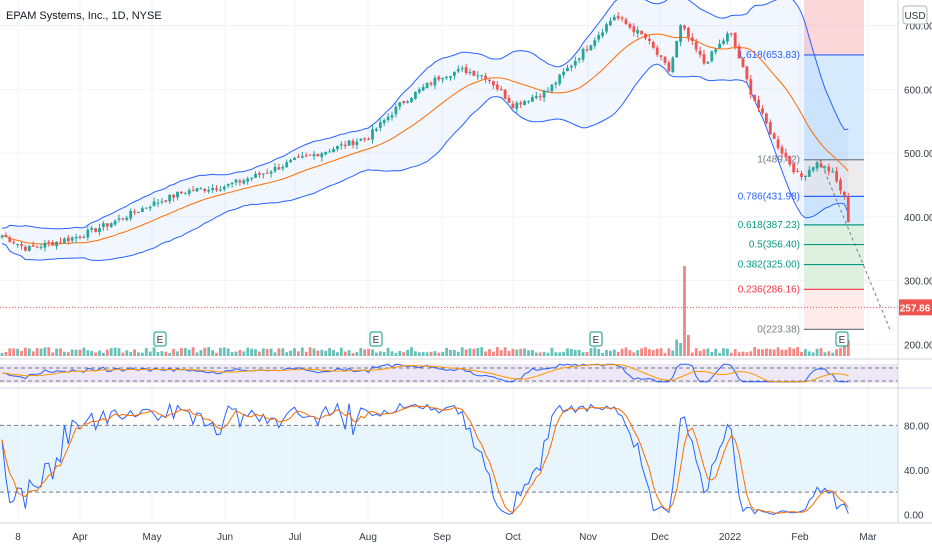 The width and height of the screenshot is (932, 550). Describe the element at coordinates (834, 309) in the screenshot. I see `fib-zone` at that location.